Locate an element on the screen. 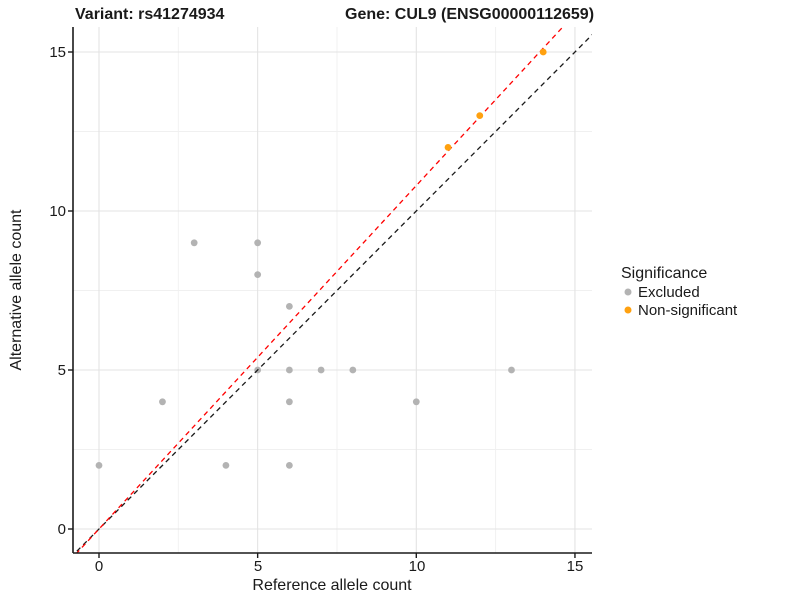  variant-title: Variant: rs41274934 is located at coordinates (150, 14).